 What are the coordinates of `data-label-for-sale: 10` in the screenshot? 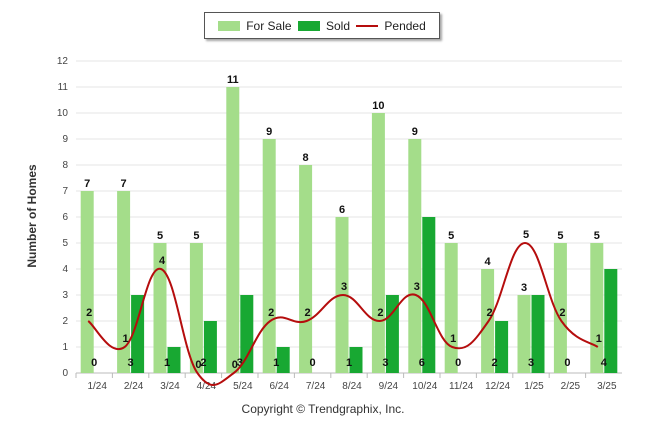 It's located at (378, 106).